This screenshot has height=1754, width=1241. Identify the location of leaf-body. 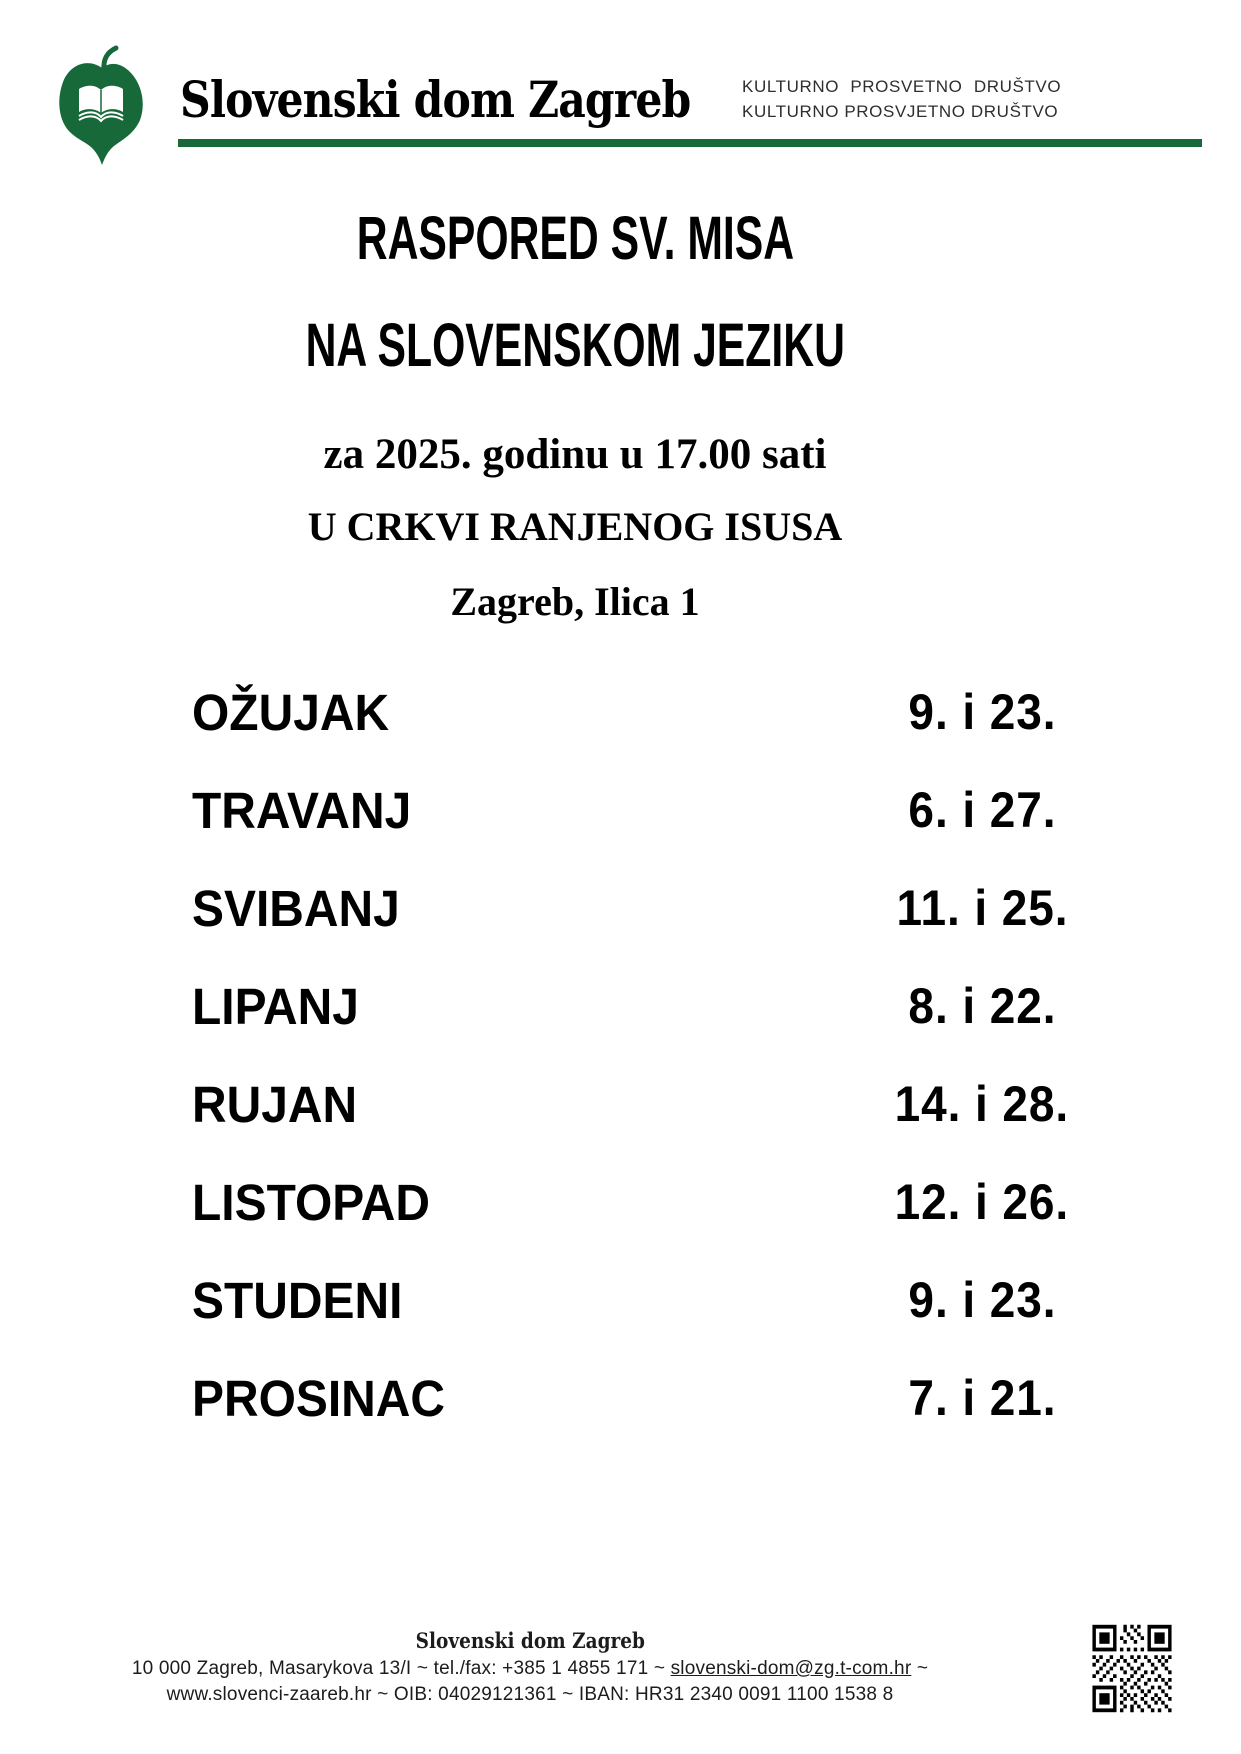
(101, 114).